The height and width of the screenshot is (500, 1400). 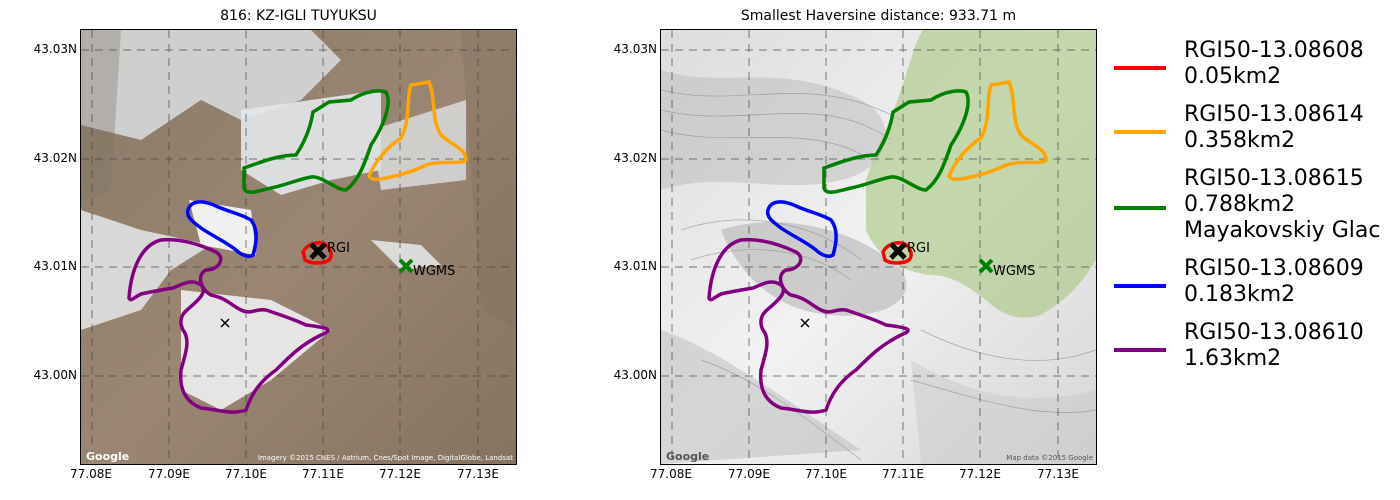 I want to click on legend-label: RGI50-13.08609 0.183km2, so click(x=1274, y=282).